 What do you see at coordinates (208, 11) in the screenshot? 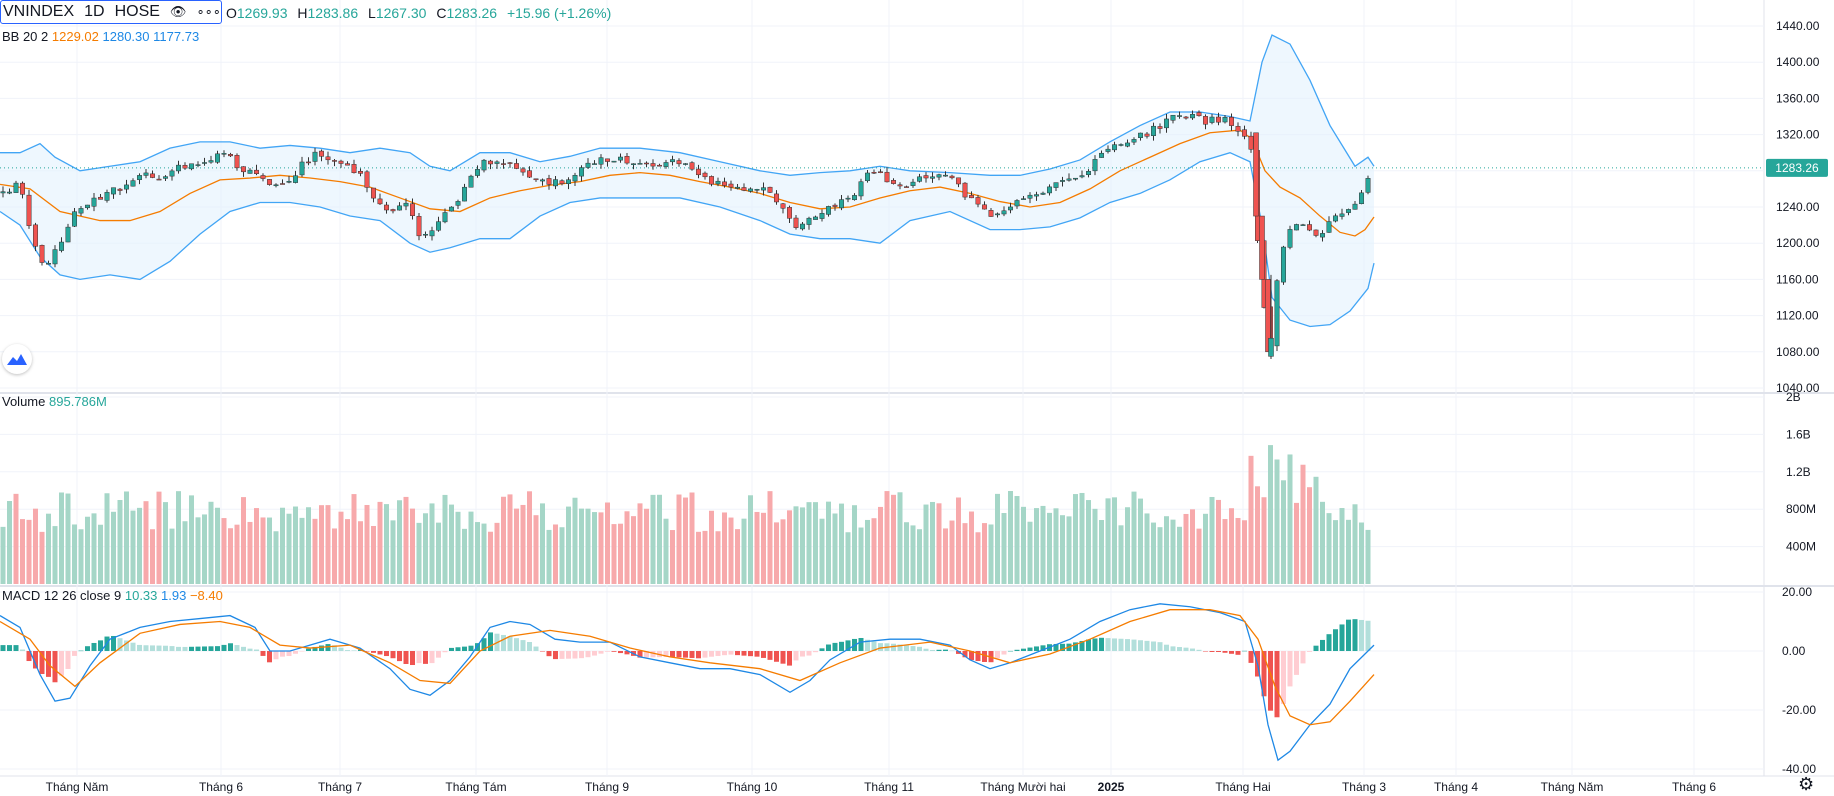
I see `more-dots-icon: ∘∘∘` at bounding box center [208, 11].